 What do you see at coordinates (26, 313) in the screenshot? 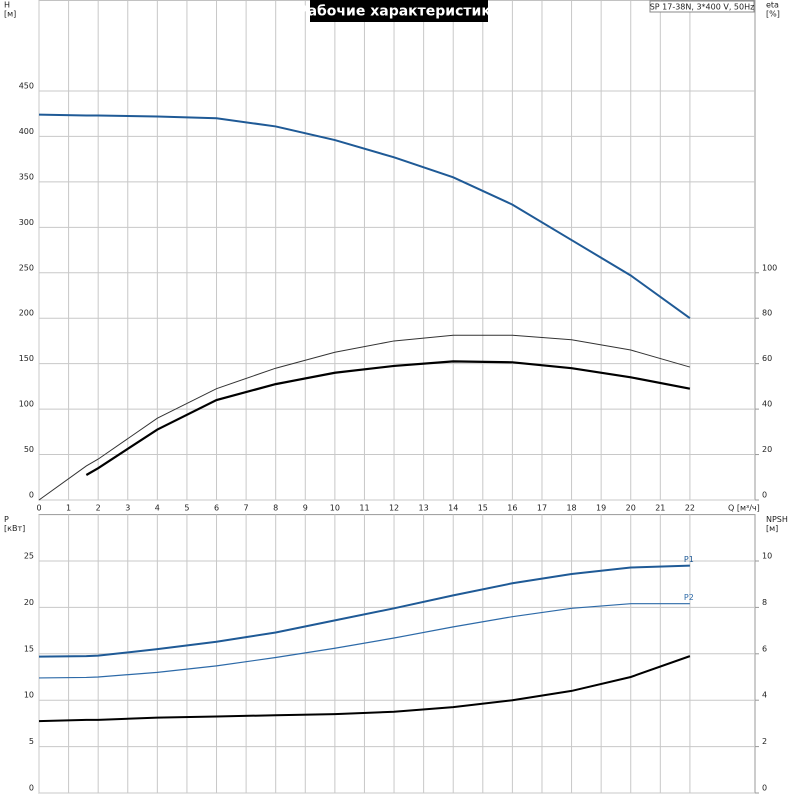
I see `y-tick-label: 200` at bounding box center [26, 313].